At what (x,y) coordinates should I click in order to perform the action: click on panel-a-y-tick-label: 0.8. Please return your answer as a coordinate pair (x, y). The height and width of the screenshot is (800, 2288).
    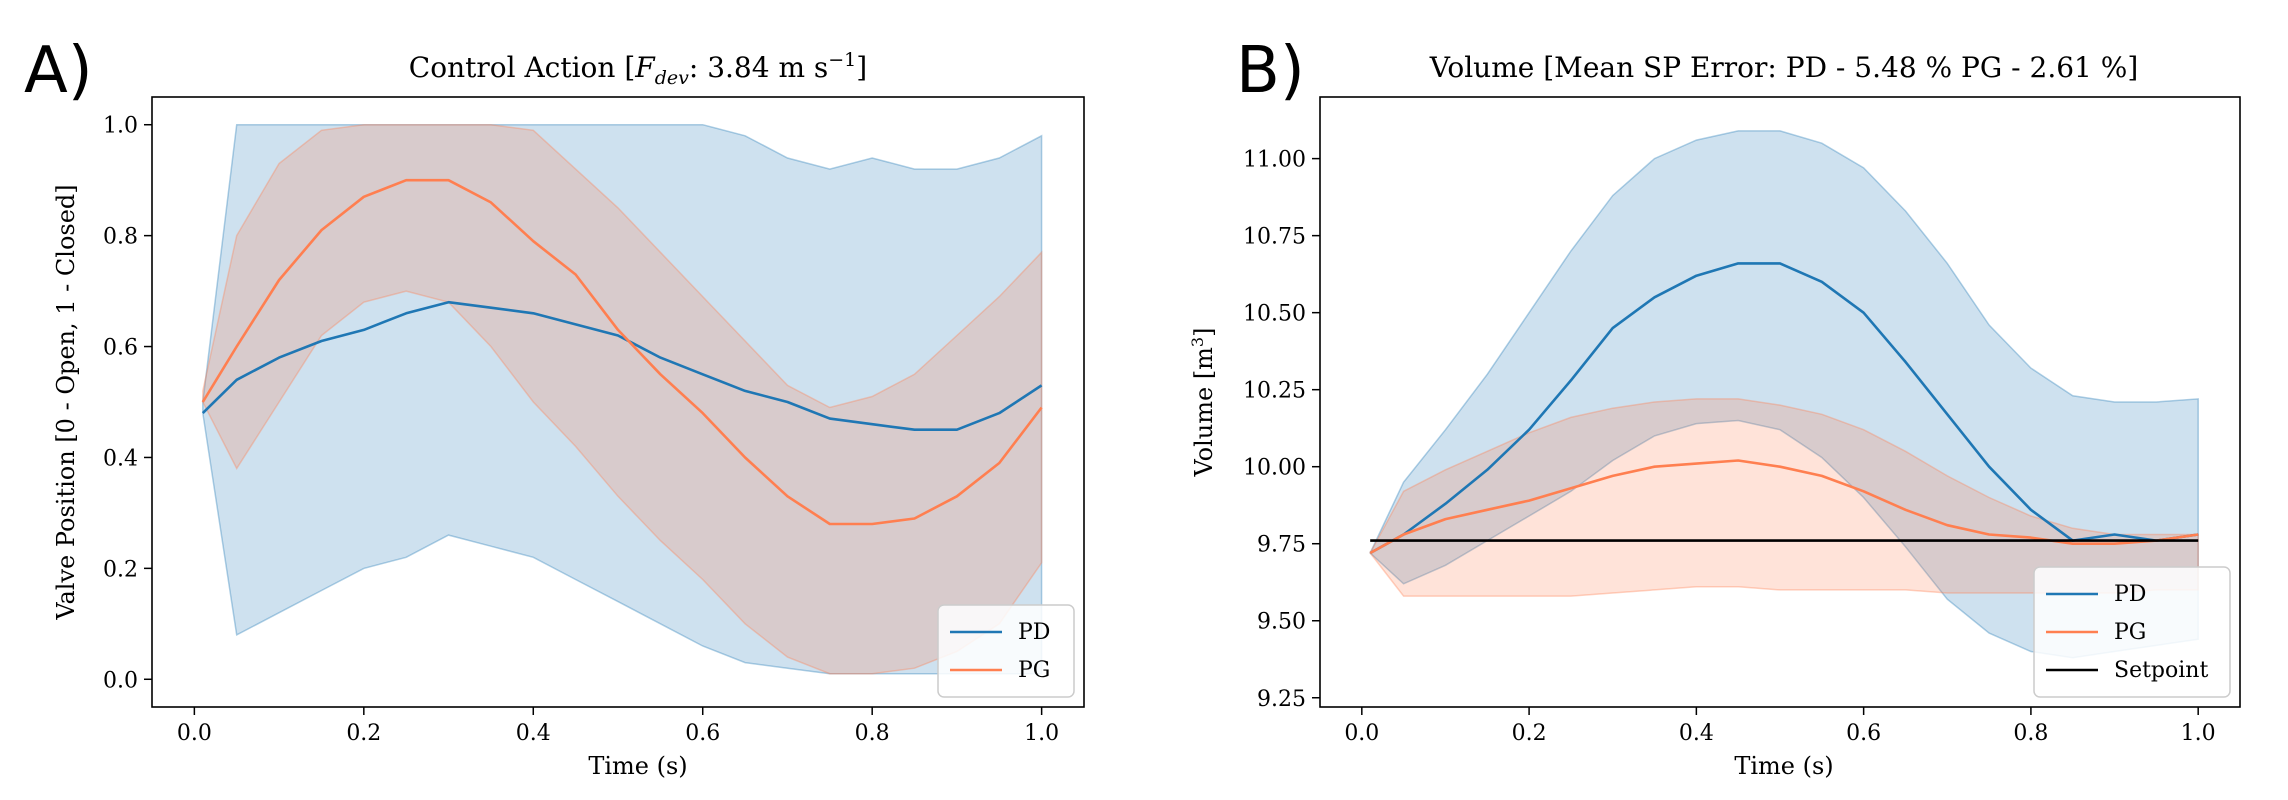
    Looking at the image, I should click on (120, 237).